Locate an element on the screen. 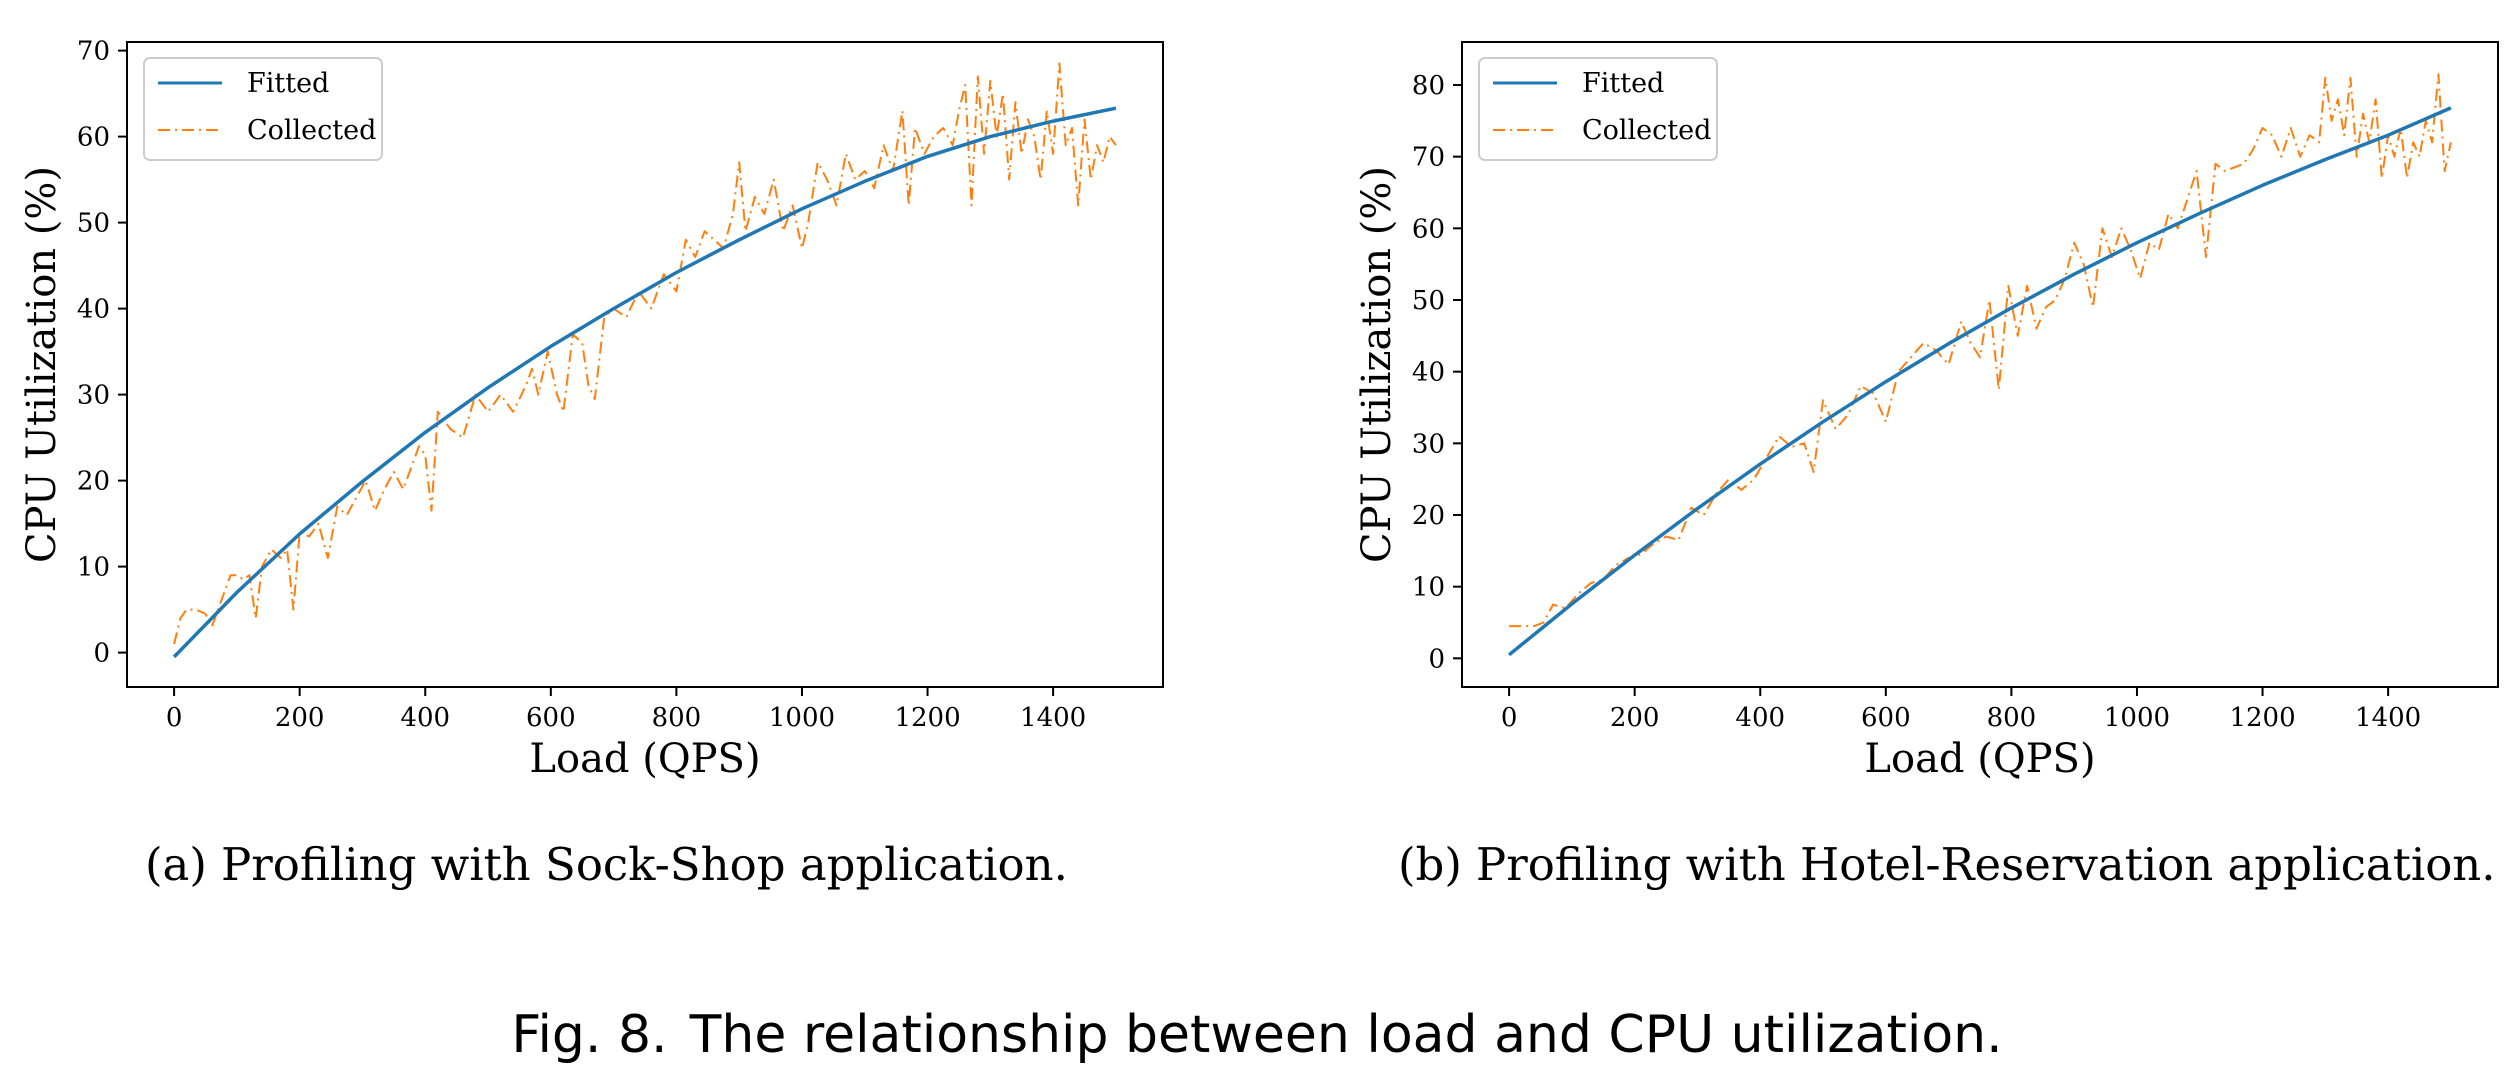 The image size is (2518, 1086). figure-caption-label: Fig. 8. is located at coordinates (589, 1035).